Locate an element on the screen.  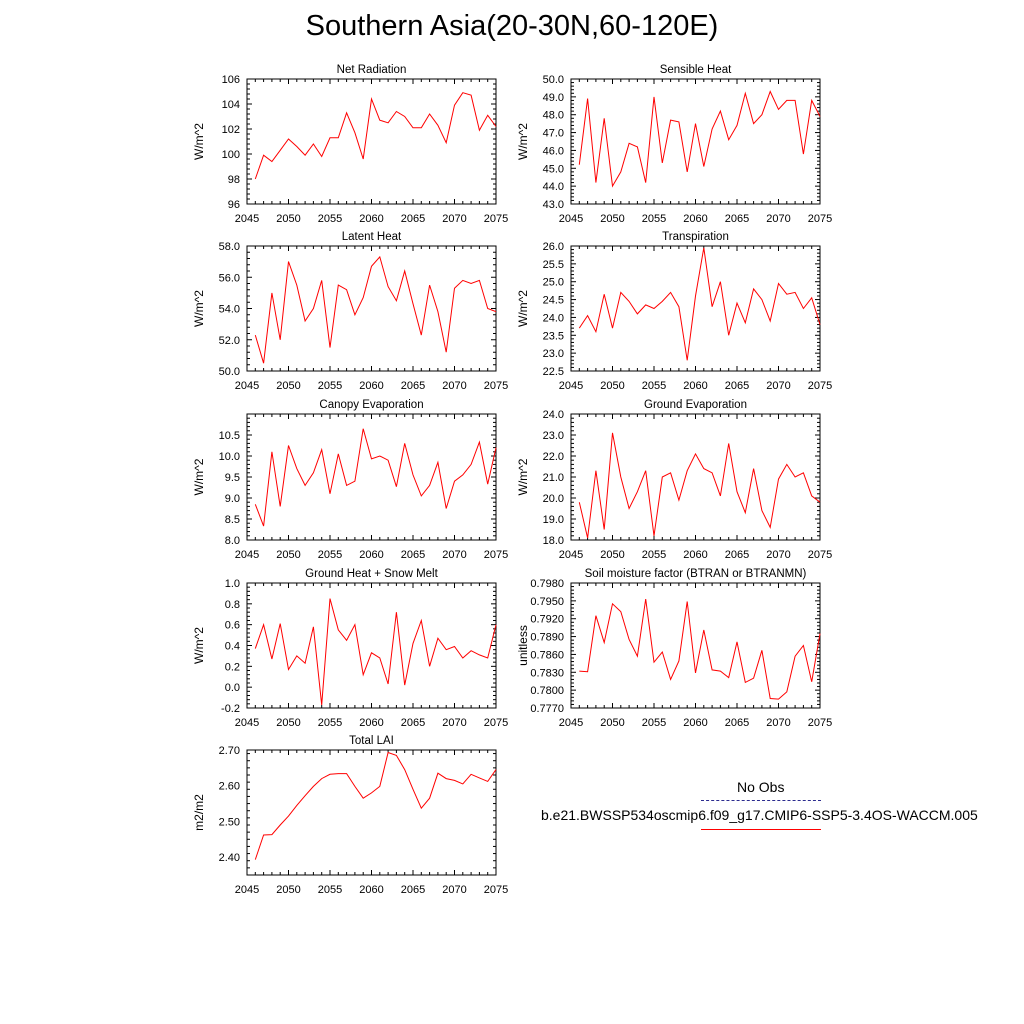
panel-6-x-tick-label: 2075 is located at coordinates (820, 555).